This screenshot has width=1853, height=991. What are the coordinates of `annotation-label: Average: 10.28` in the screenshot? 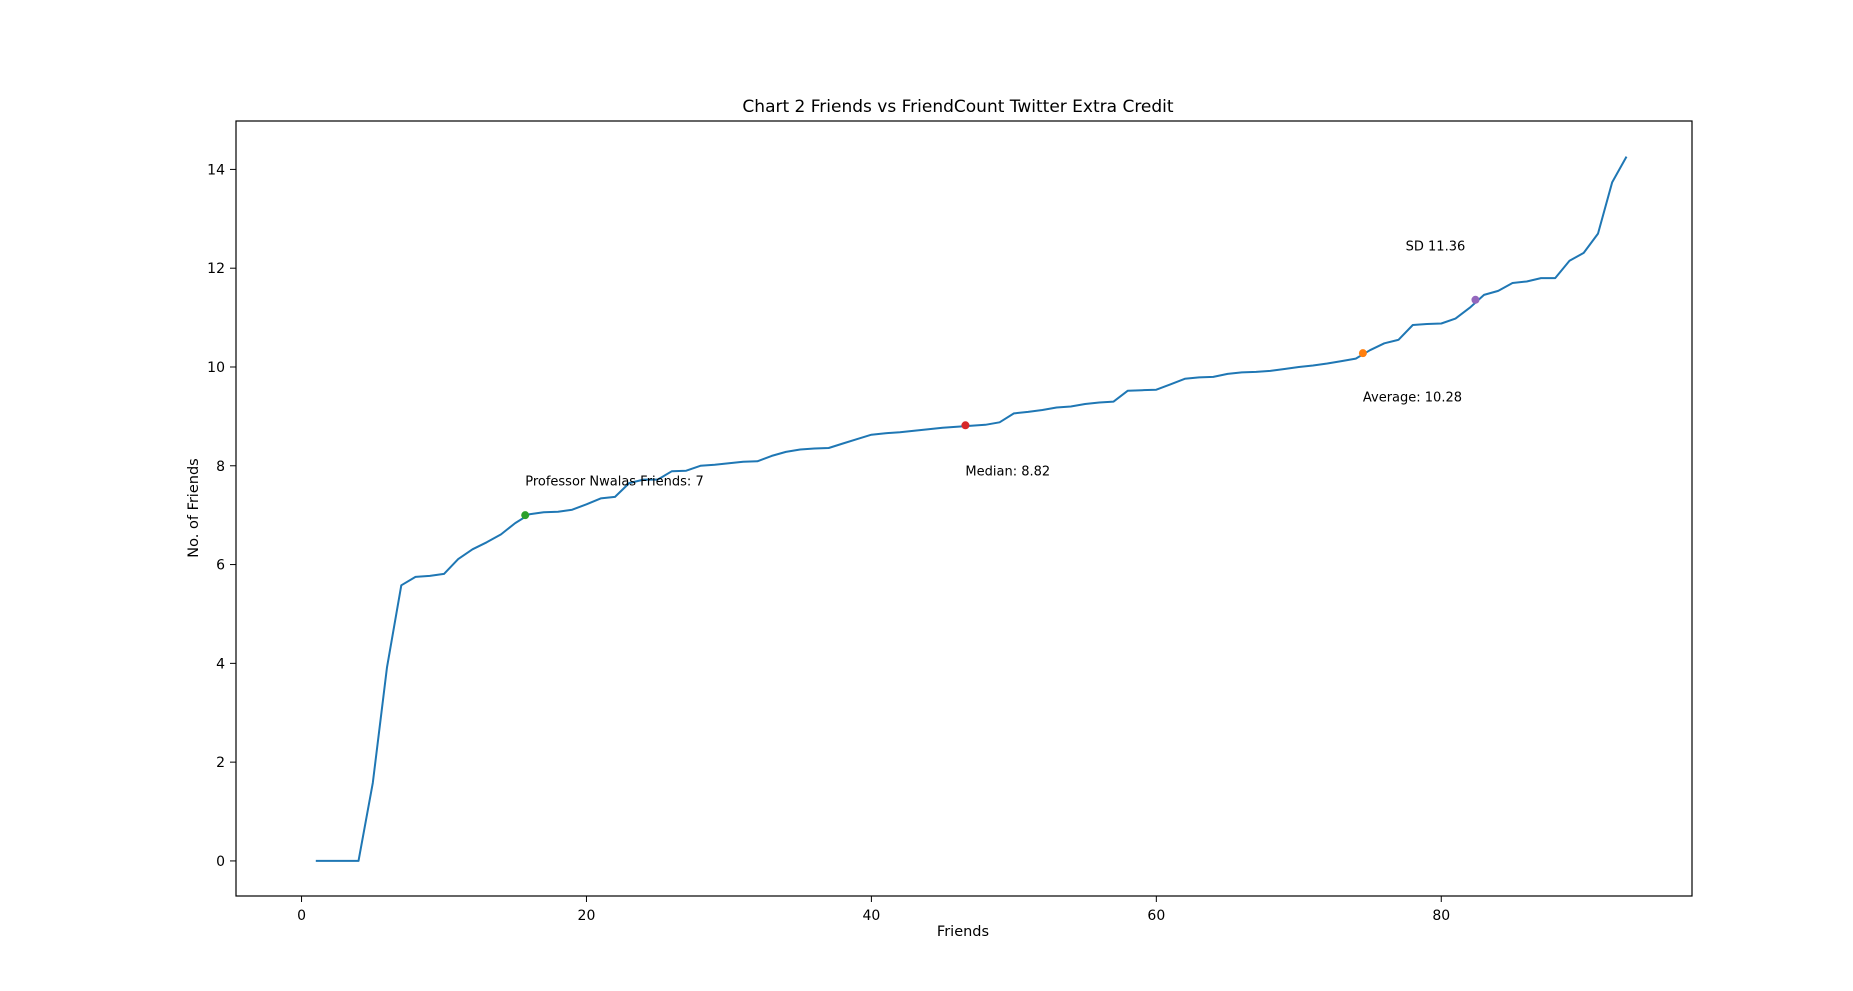 It's located at (1412, 398).